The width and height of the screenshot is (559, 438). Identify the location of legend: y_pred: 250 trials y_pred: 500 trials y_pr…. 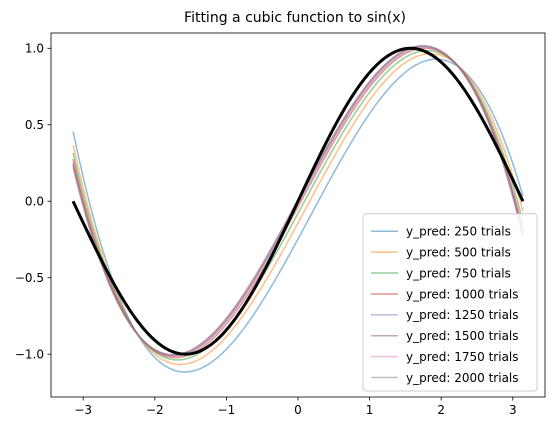
(450, 302).